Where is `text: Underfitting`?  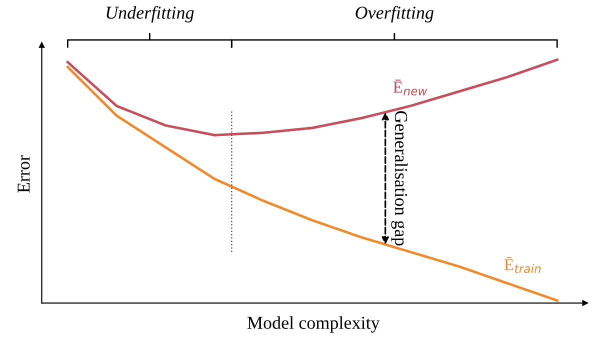
text: Underfitting is located at coordinates (150, 14).